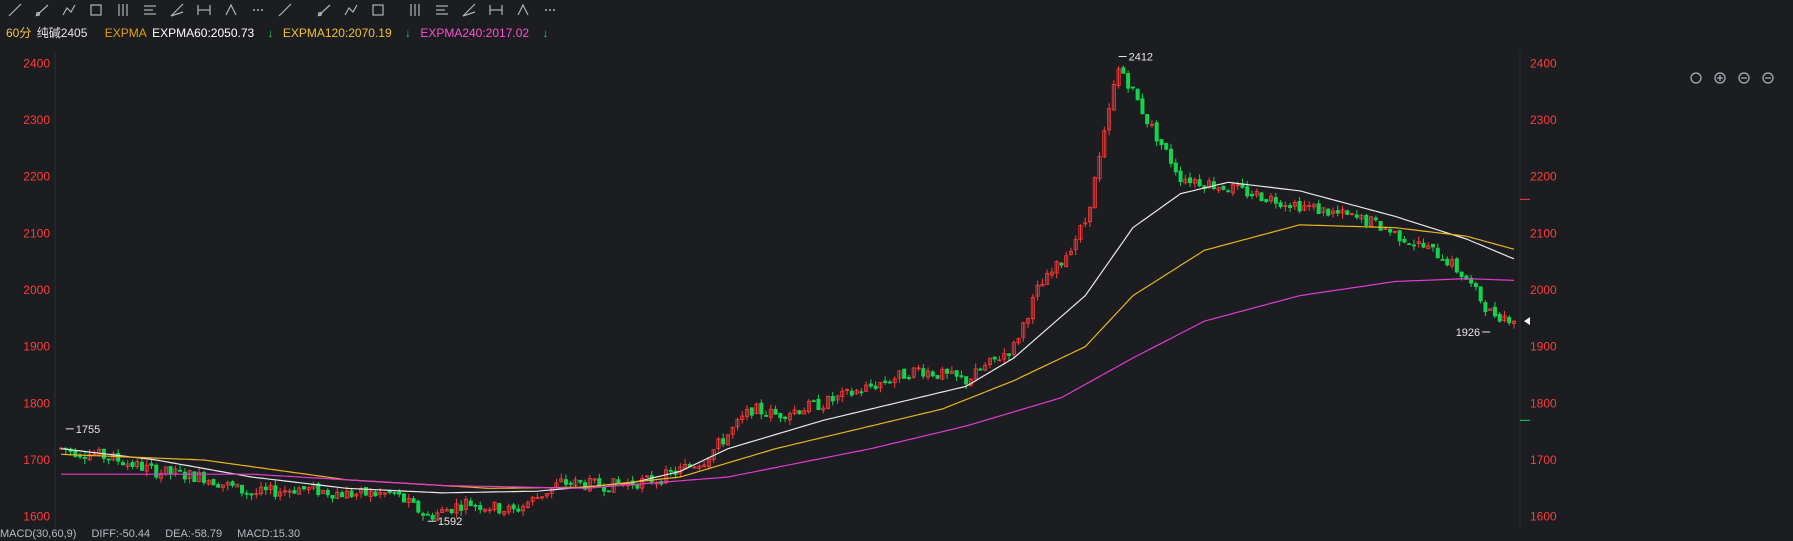  I want to click on share-out-icon, so click(496, 10).